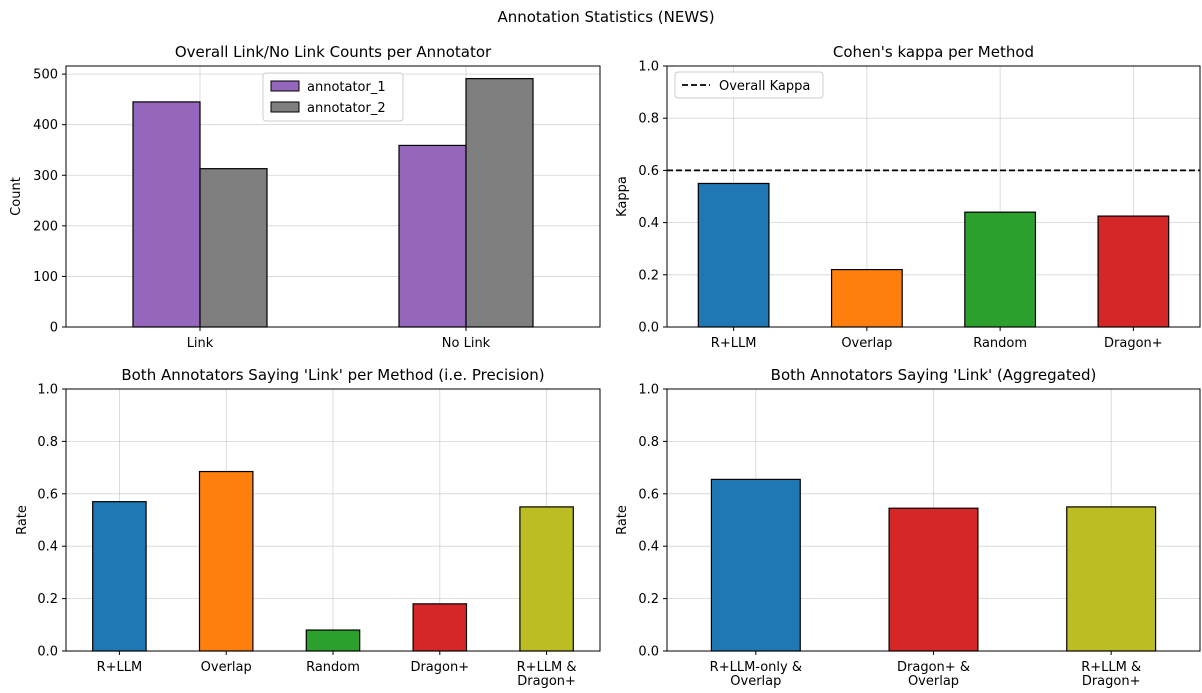 This screenshot has height=693, width=1202. Describe the element at coordinates (756, 674) in the screenshot. I see `x-tick-label: R+LLM-only & Overlap` at that location.